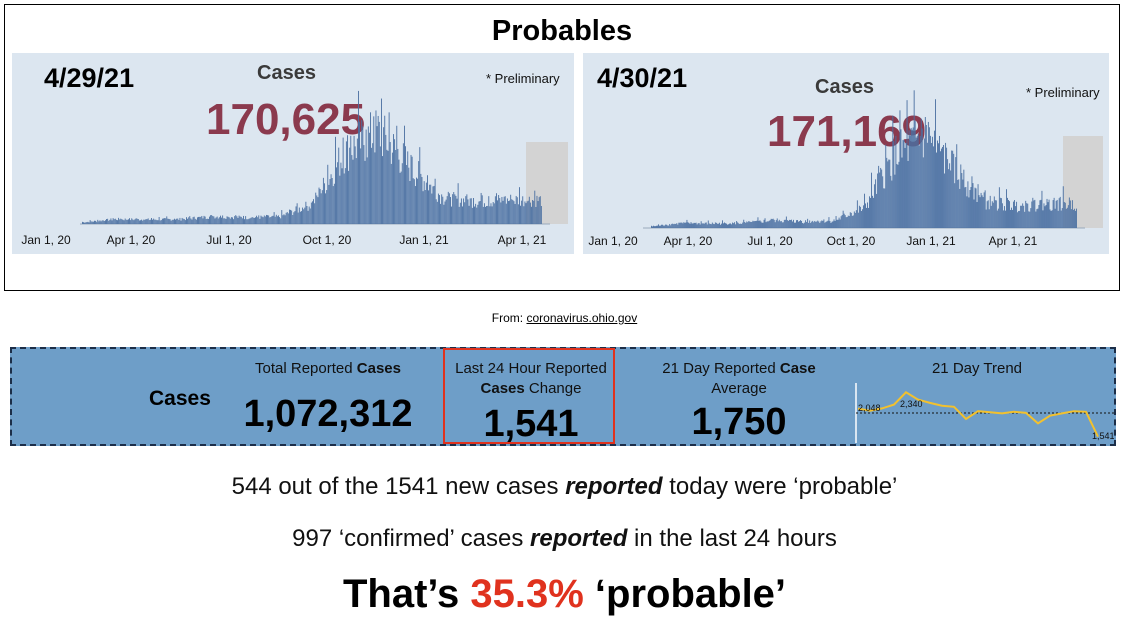  Describe the element at coordinates (739, 422) in the screenshot. I see `avg-value: 1,750` at that location.